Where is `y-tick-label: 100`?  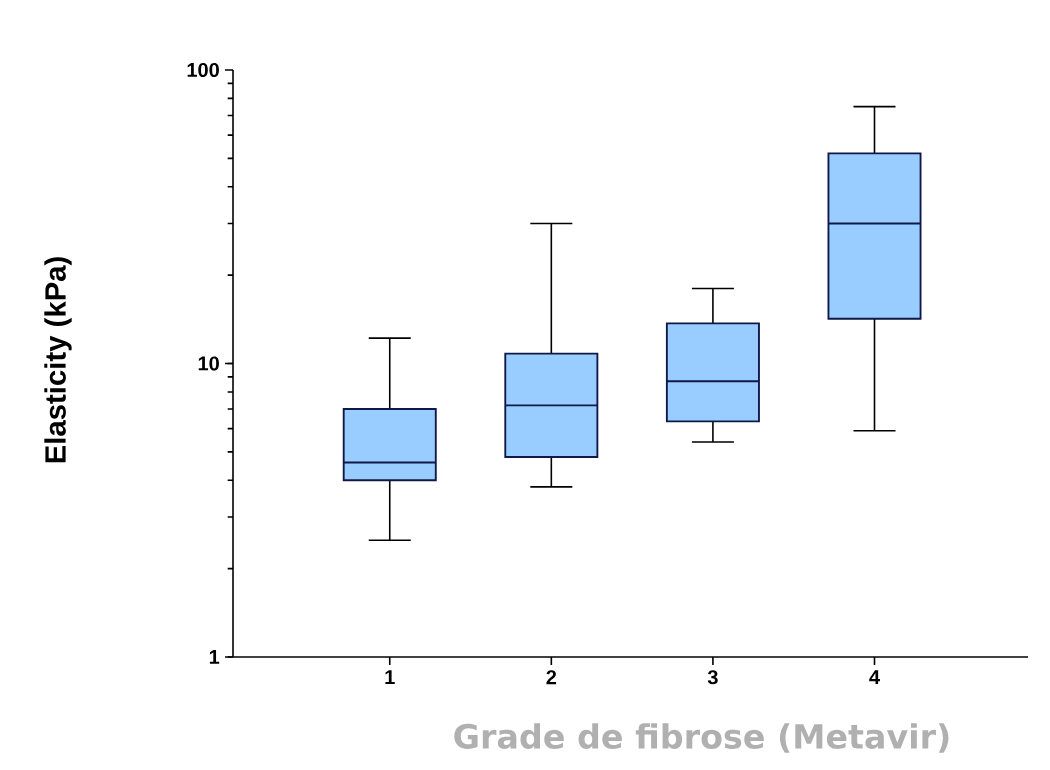
y-tick-label: 100 is located at coordinates (203, 70).